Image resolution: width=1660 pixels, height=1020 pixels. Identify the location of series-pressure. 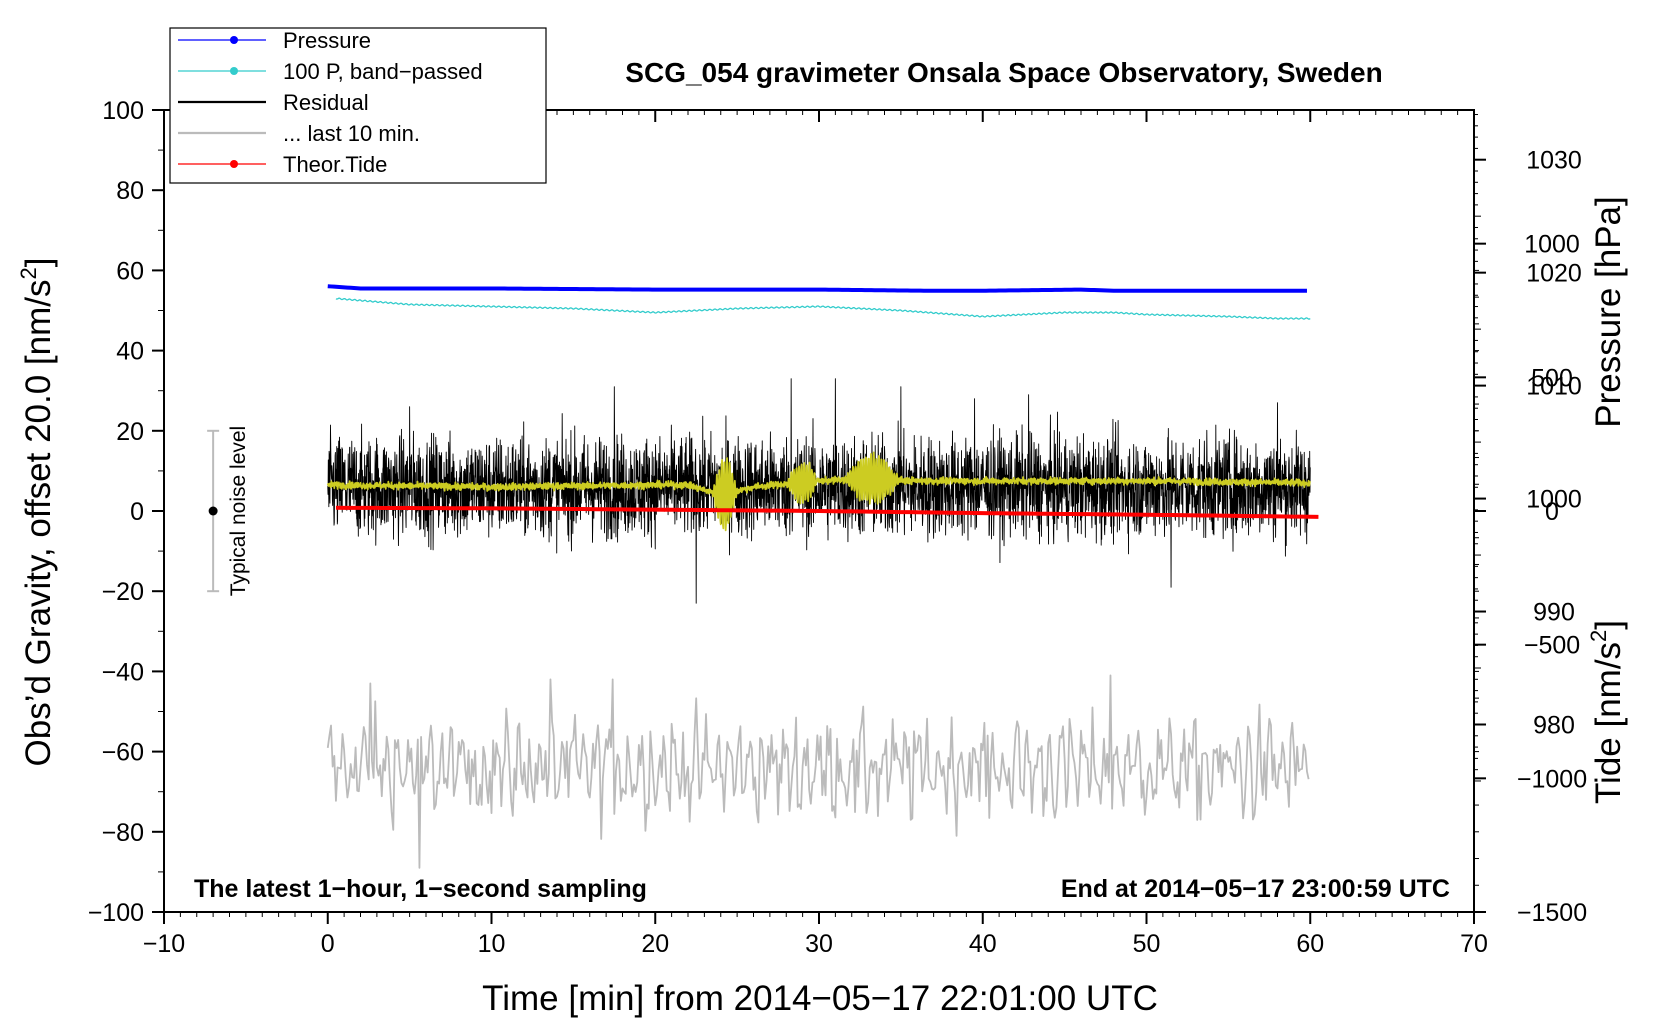
(817, 288).